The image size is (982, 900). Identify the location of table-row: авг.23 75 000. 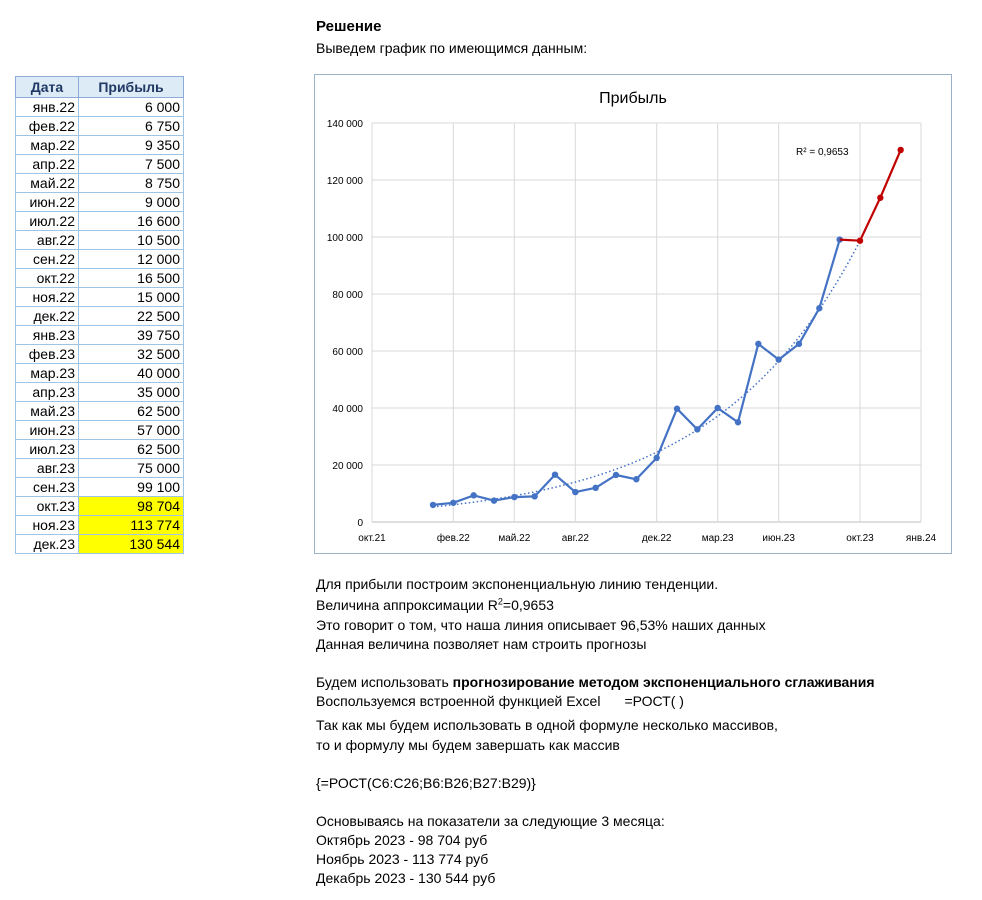
(99, 468).